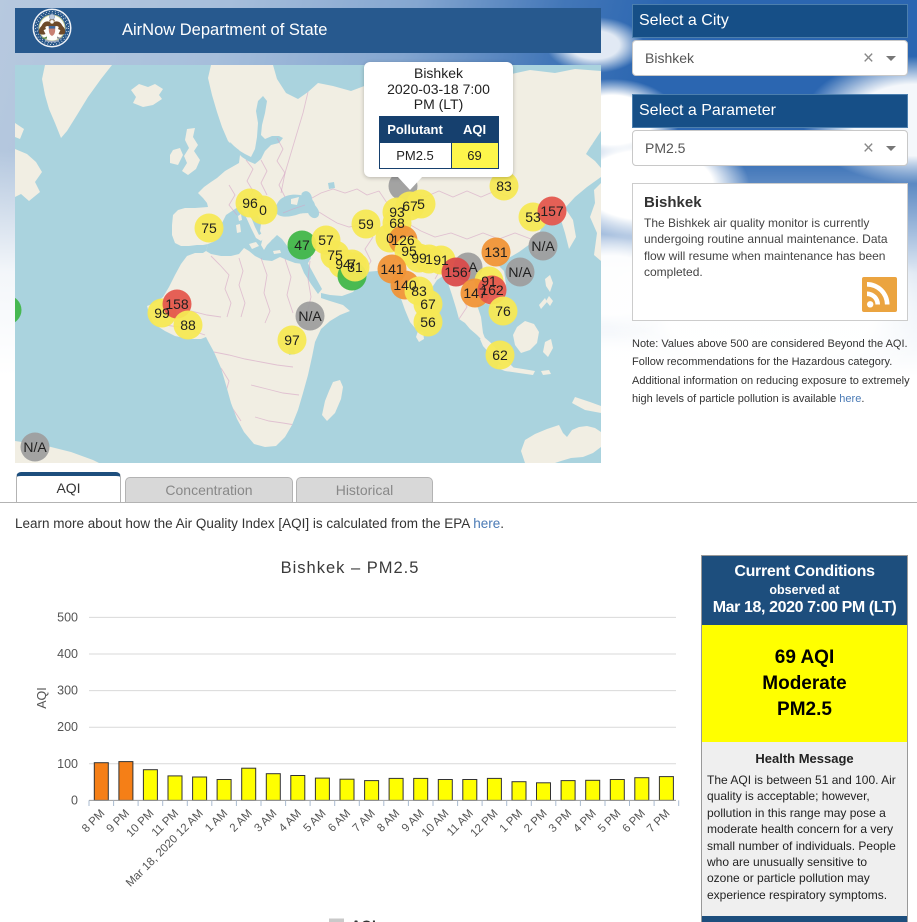 The width and height of the screenshot is (917, 922). Describe the element at coordinates (405, 285) in the screenshot. I see `svg-text: 140` at that location.